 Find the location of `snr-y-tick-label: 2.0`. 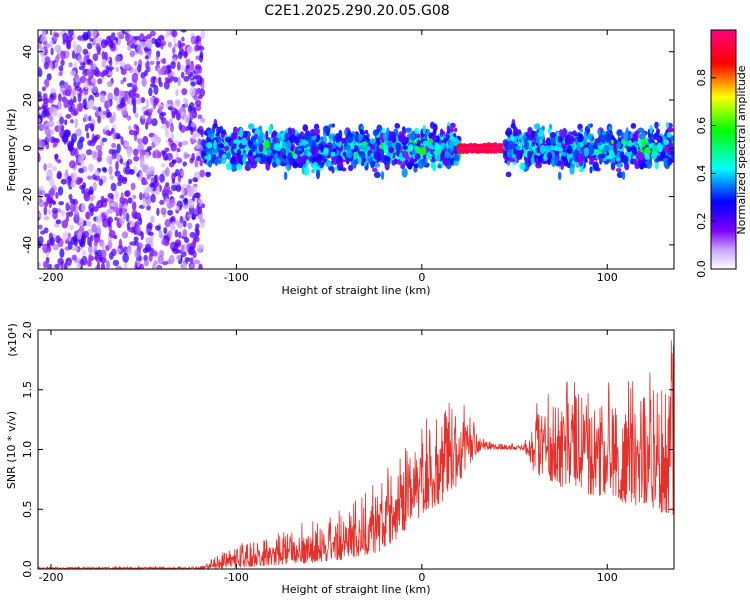

snr-y-tick-label: 2.0 is located at coordinates (27, 330).